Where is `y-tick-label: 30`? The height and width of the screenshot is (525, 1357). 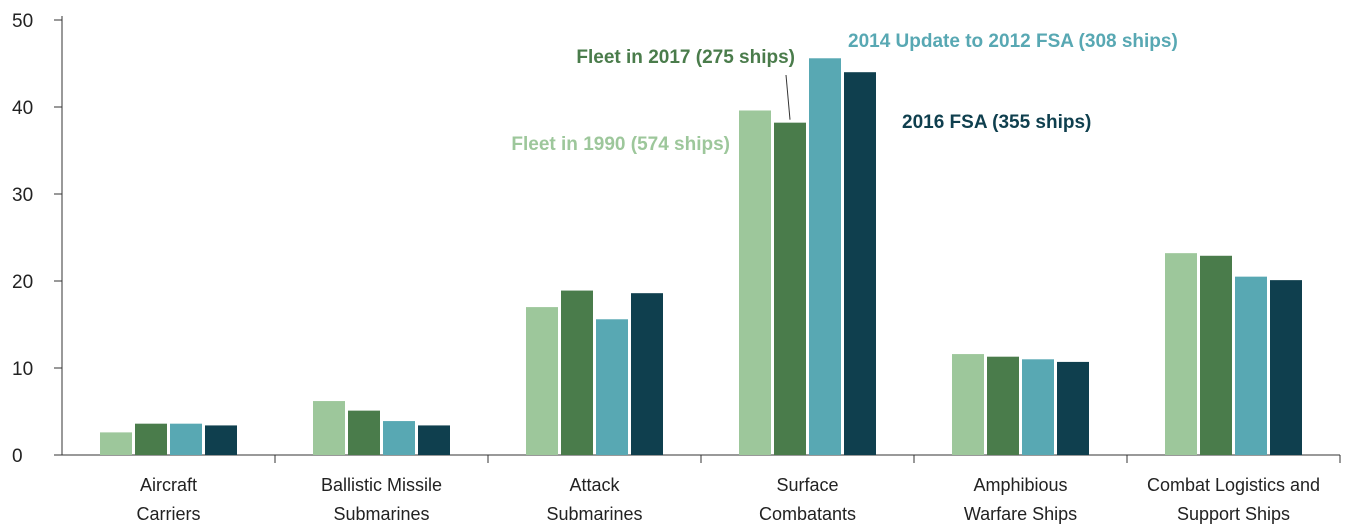
y-tick-label: 30 is located at coordinates (22, 195).